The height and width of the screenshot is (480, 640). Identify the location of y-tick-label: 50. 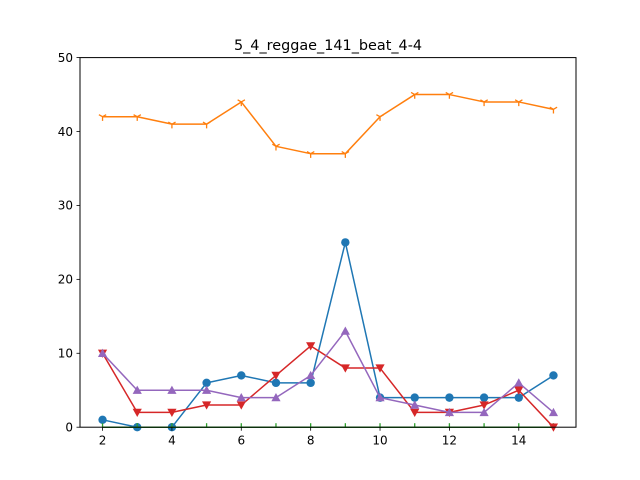
(65, 58).